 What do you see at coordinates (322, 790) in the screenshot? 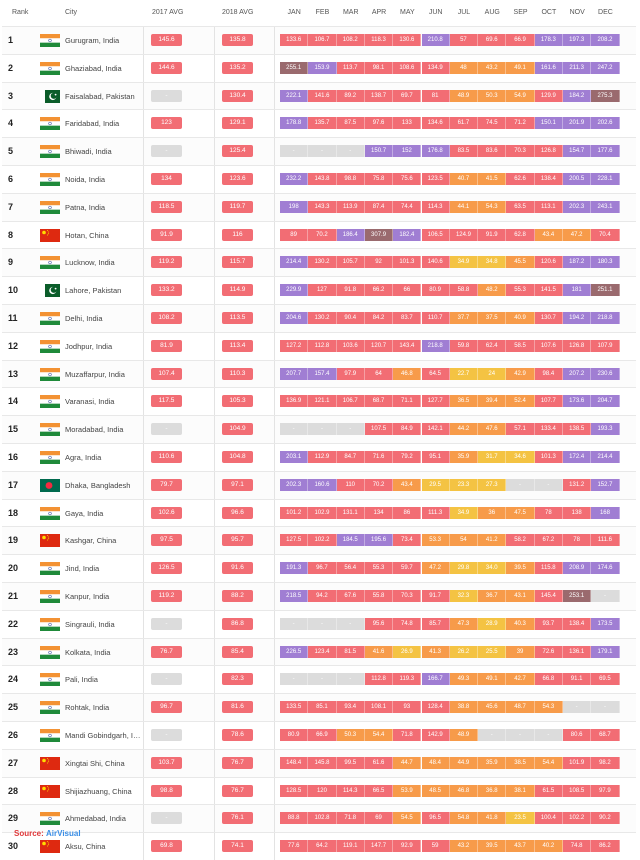
I see `month-value-cell: 120` at bounding box center [322, 790].